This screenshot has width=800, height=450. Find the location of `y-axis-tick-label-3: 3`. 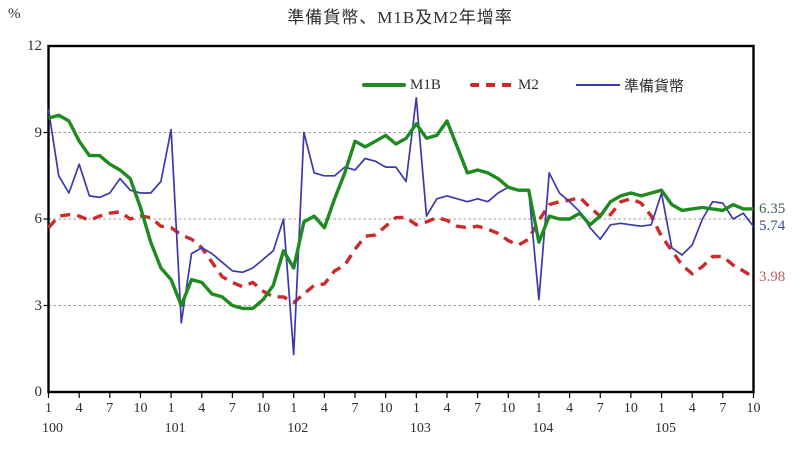

y-axis-tick-label-3: 3 is located at coordinates (38, 305).